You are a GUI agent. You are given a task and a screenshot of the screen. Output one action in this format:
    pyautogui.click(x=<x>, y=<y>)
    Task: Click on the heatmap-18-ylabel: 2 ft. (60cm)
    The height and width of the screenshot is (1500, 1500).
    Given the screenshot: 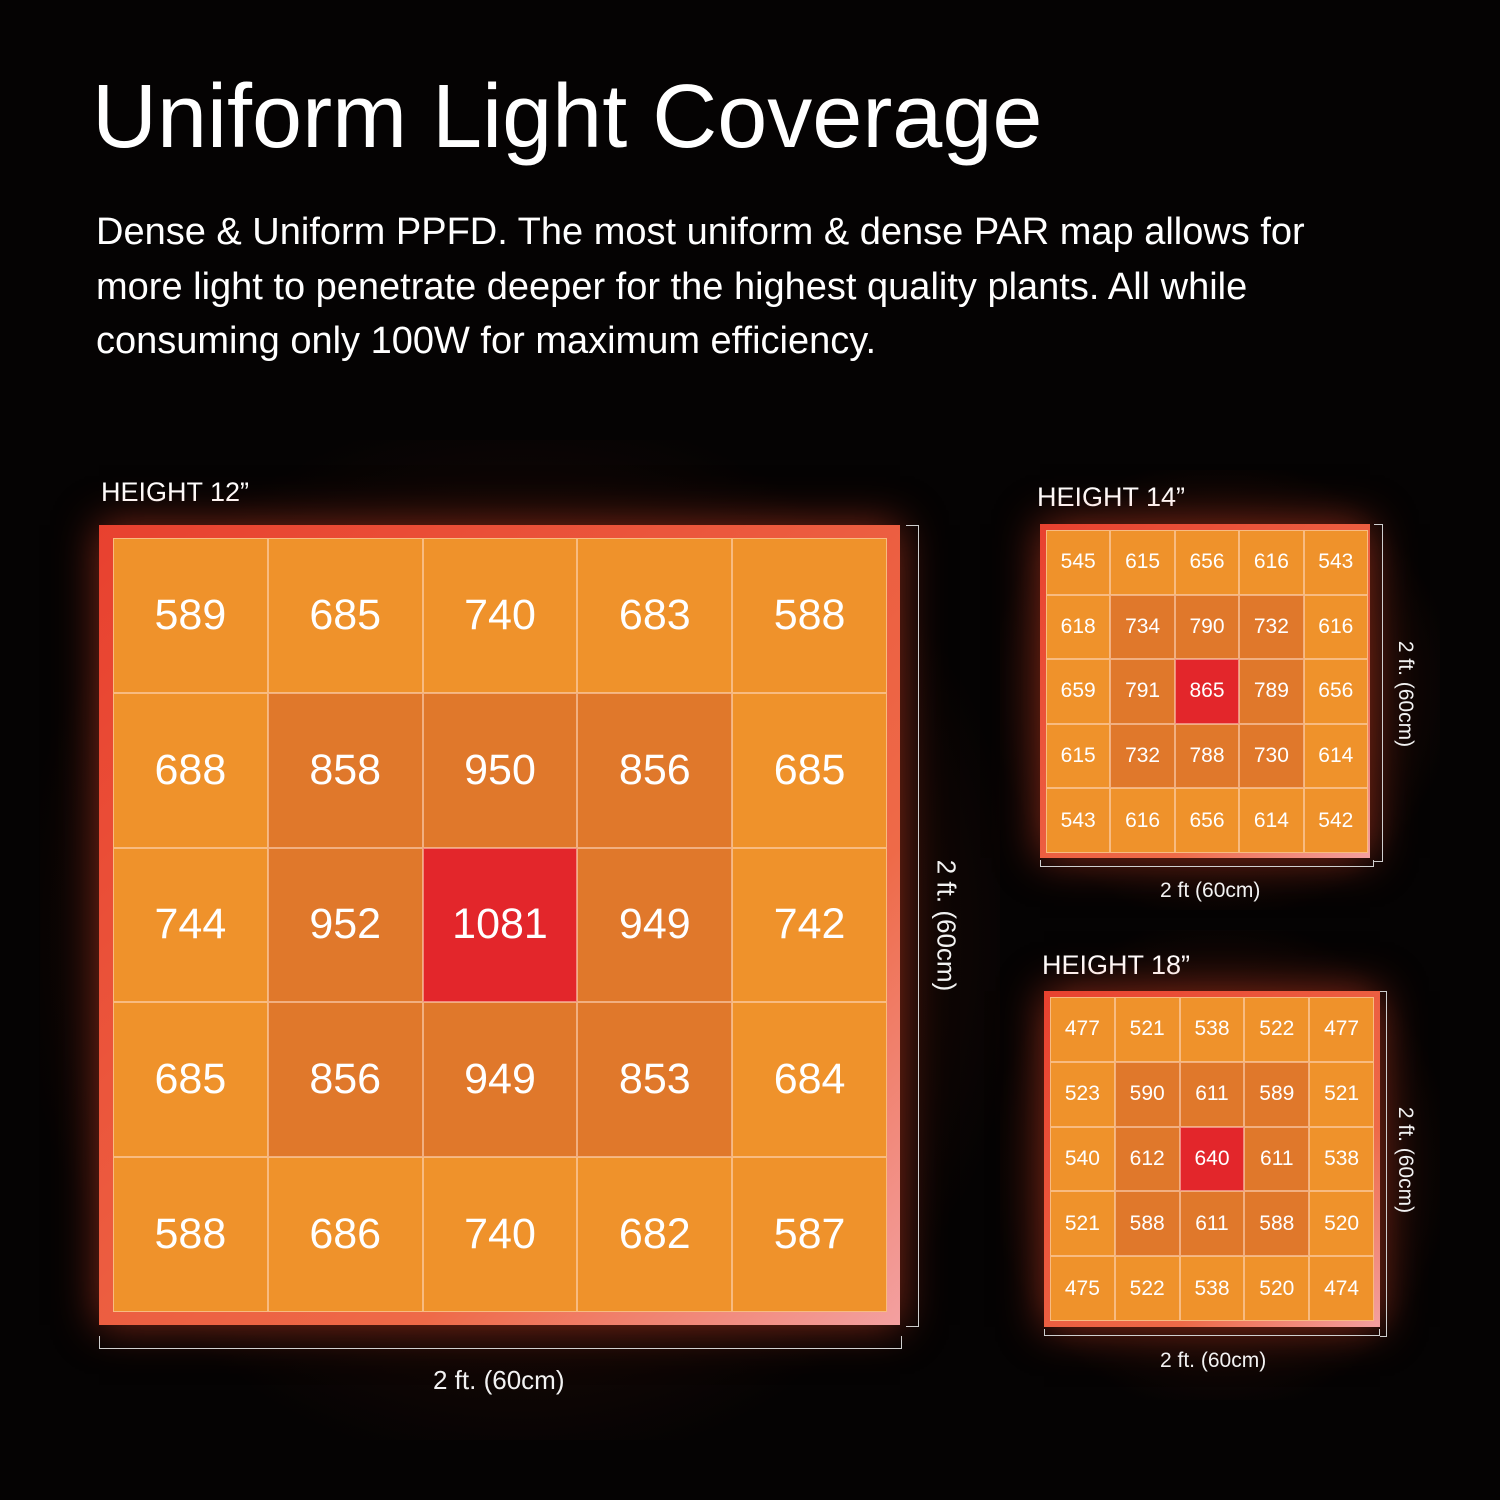 What is the action you would take?
    pyautogui.click(x=1405, y=1160)
    